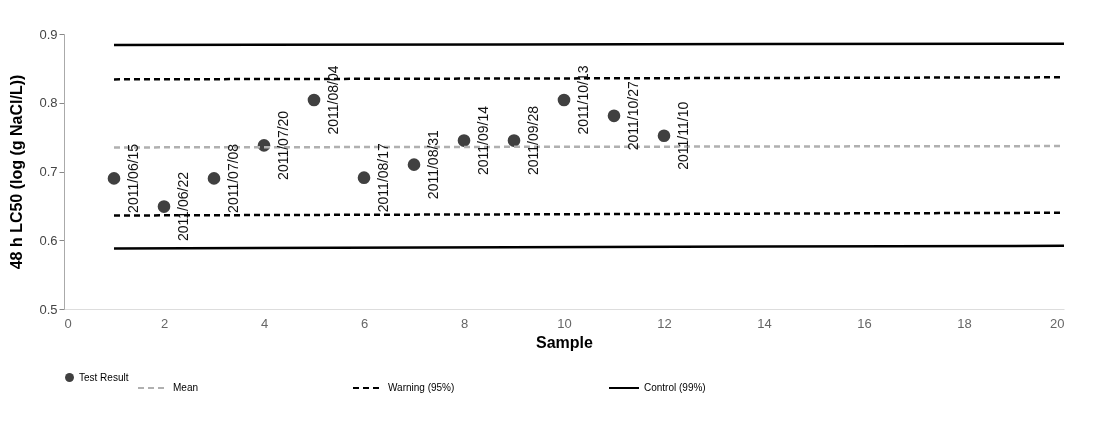 The image size is (1102, 440). Describe the element at coordinates (364, 323) in the screenshot. I see `x-tick-label: 6` at that location.